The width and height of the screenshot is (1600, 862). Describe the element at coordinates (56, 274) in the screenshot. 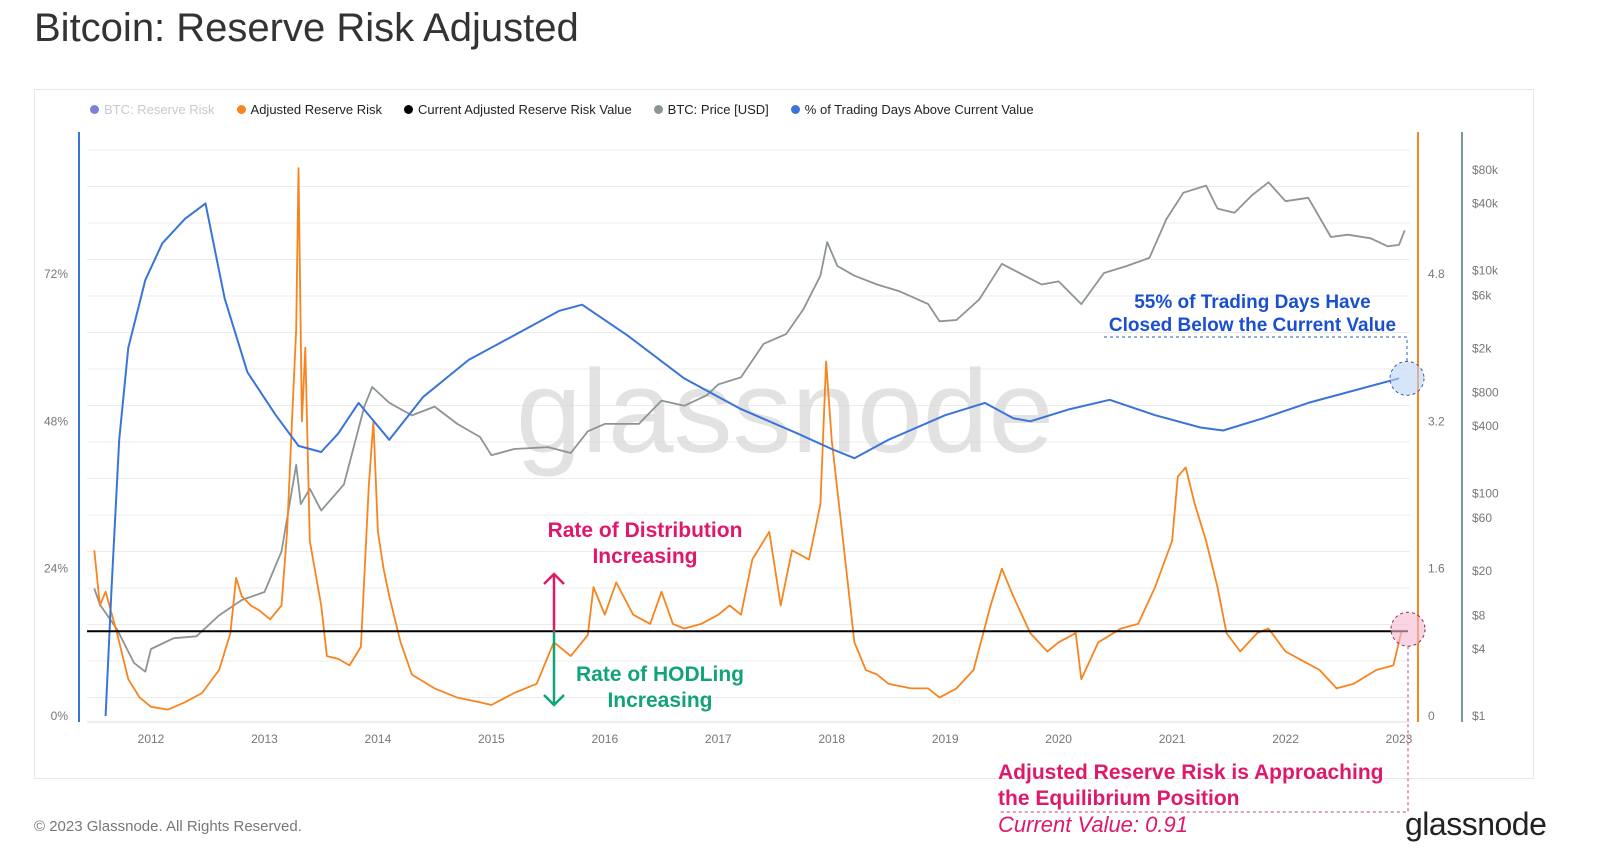

I see `left-tick-label: 72%` at that location.